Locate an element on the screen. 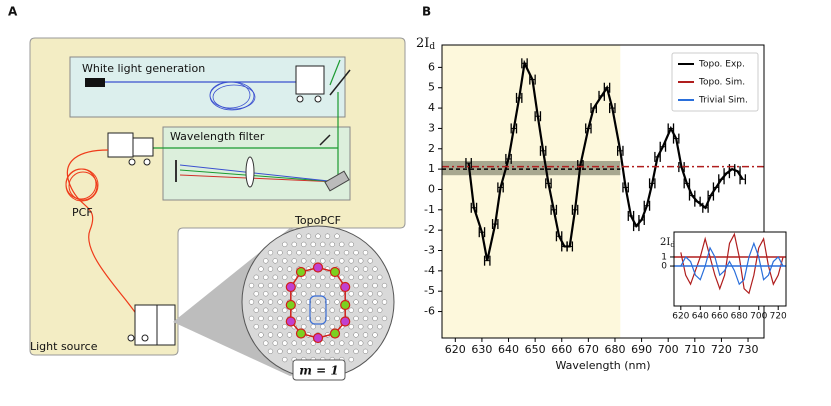  module-box is located at coordinates (256, 163).